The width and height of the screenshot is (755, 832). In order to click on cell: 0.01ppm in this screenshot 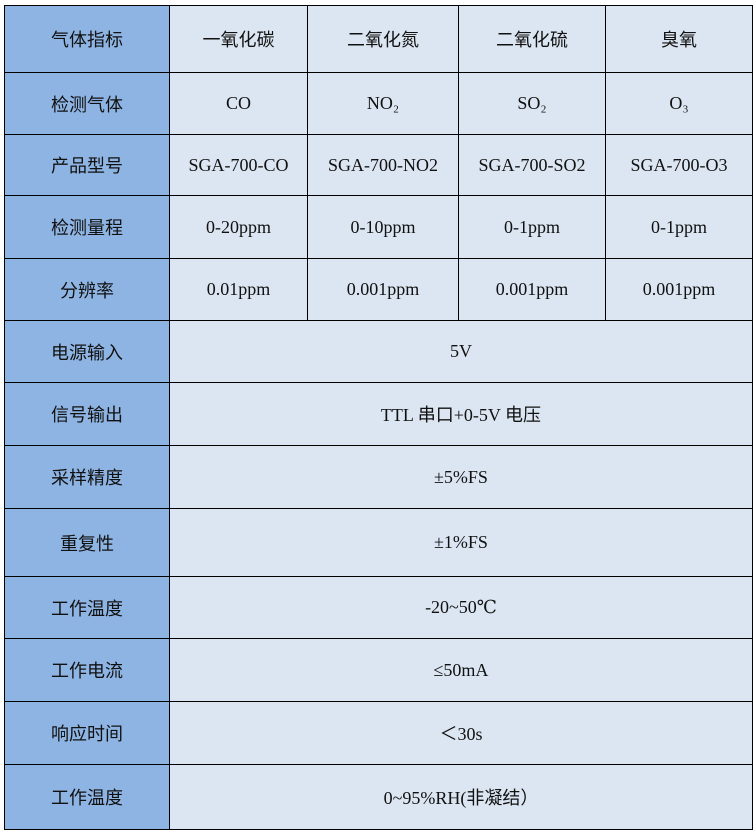, I will do `click(238, 289)`.